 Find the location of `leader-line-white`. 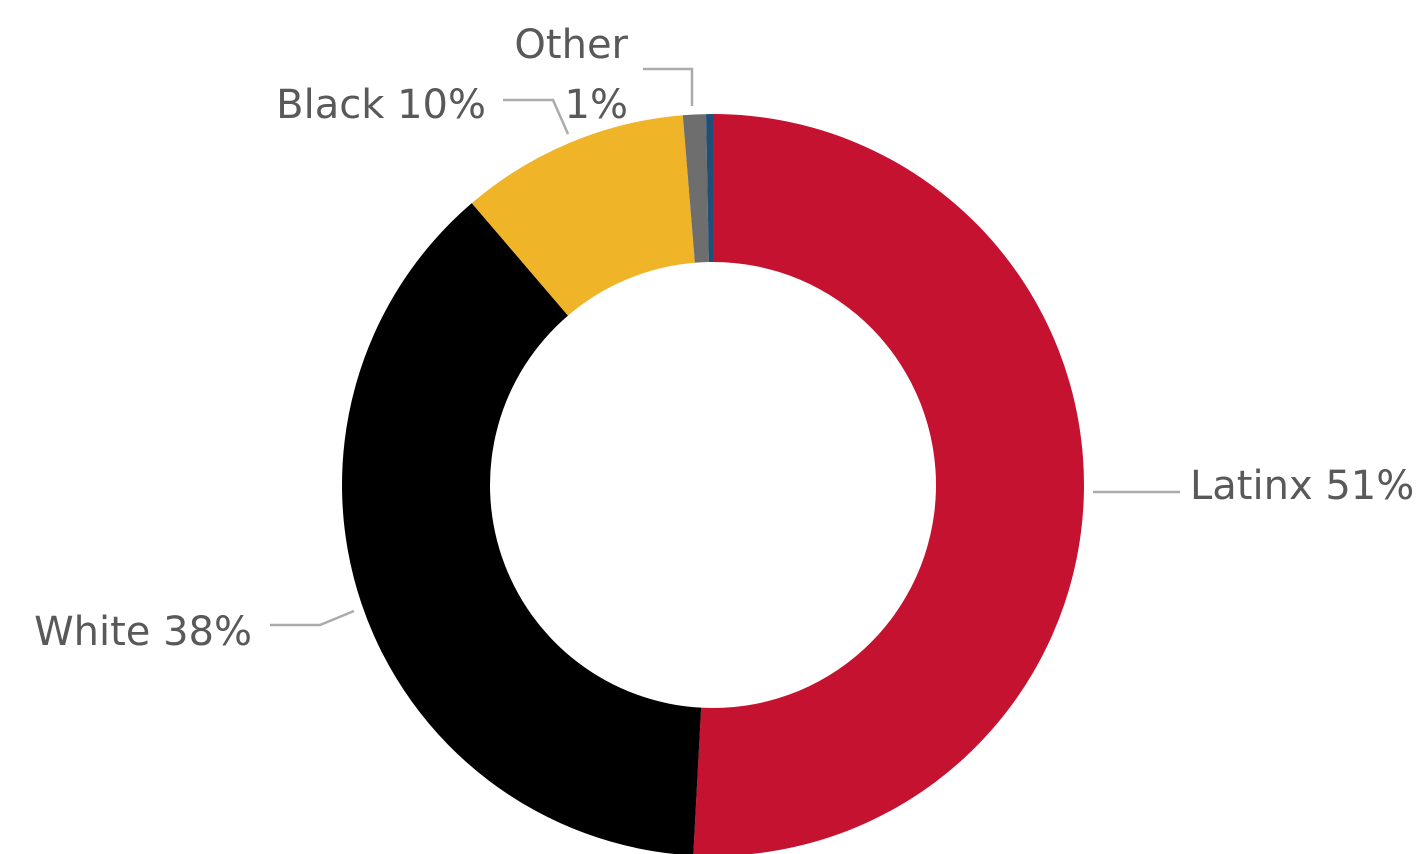

leader-line-white is located at coordinates (312, 618).